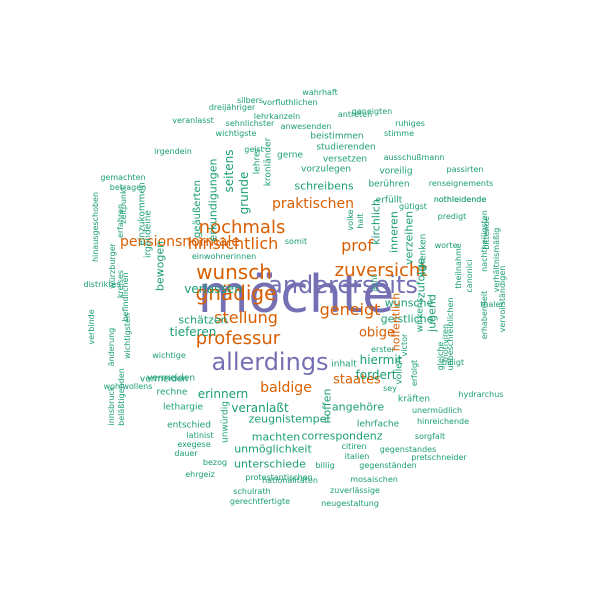  Describe the element at coordinates (236, 133) in the screenshot. I see `cloud-word: wichtigste` at that location.